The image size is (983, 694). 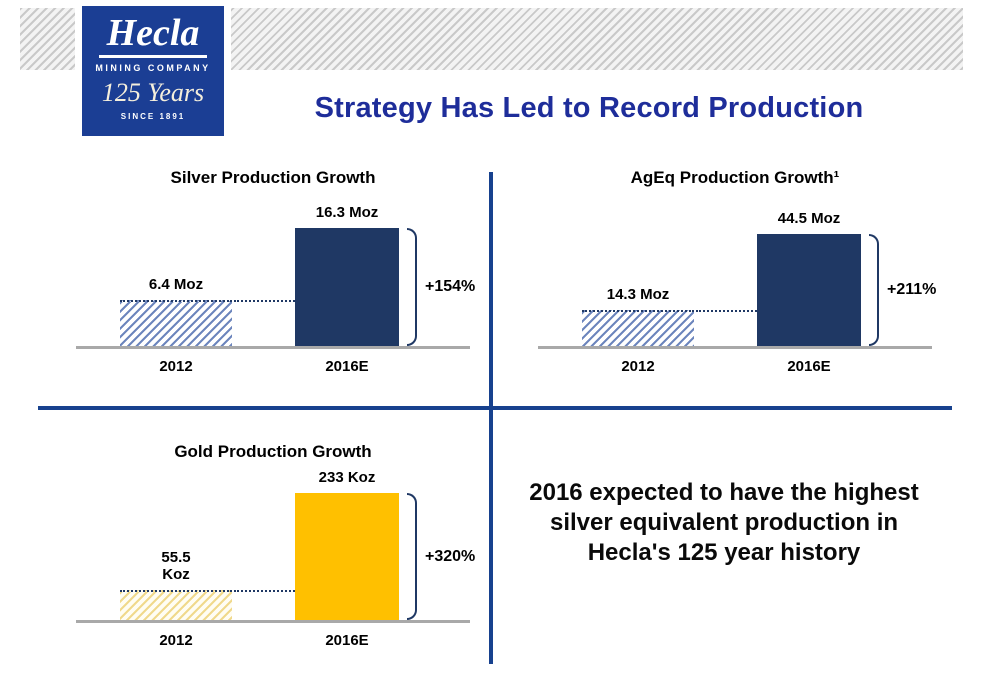 What do you see at coordinates (450, 286) in the screenshot?
I see `growth-label: +154%` at bounding box center [450, 286].